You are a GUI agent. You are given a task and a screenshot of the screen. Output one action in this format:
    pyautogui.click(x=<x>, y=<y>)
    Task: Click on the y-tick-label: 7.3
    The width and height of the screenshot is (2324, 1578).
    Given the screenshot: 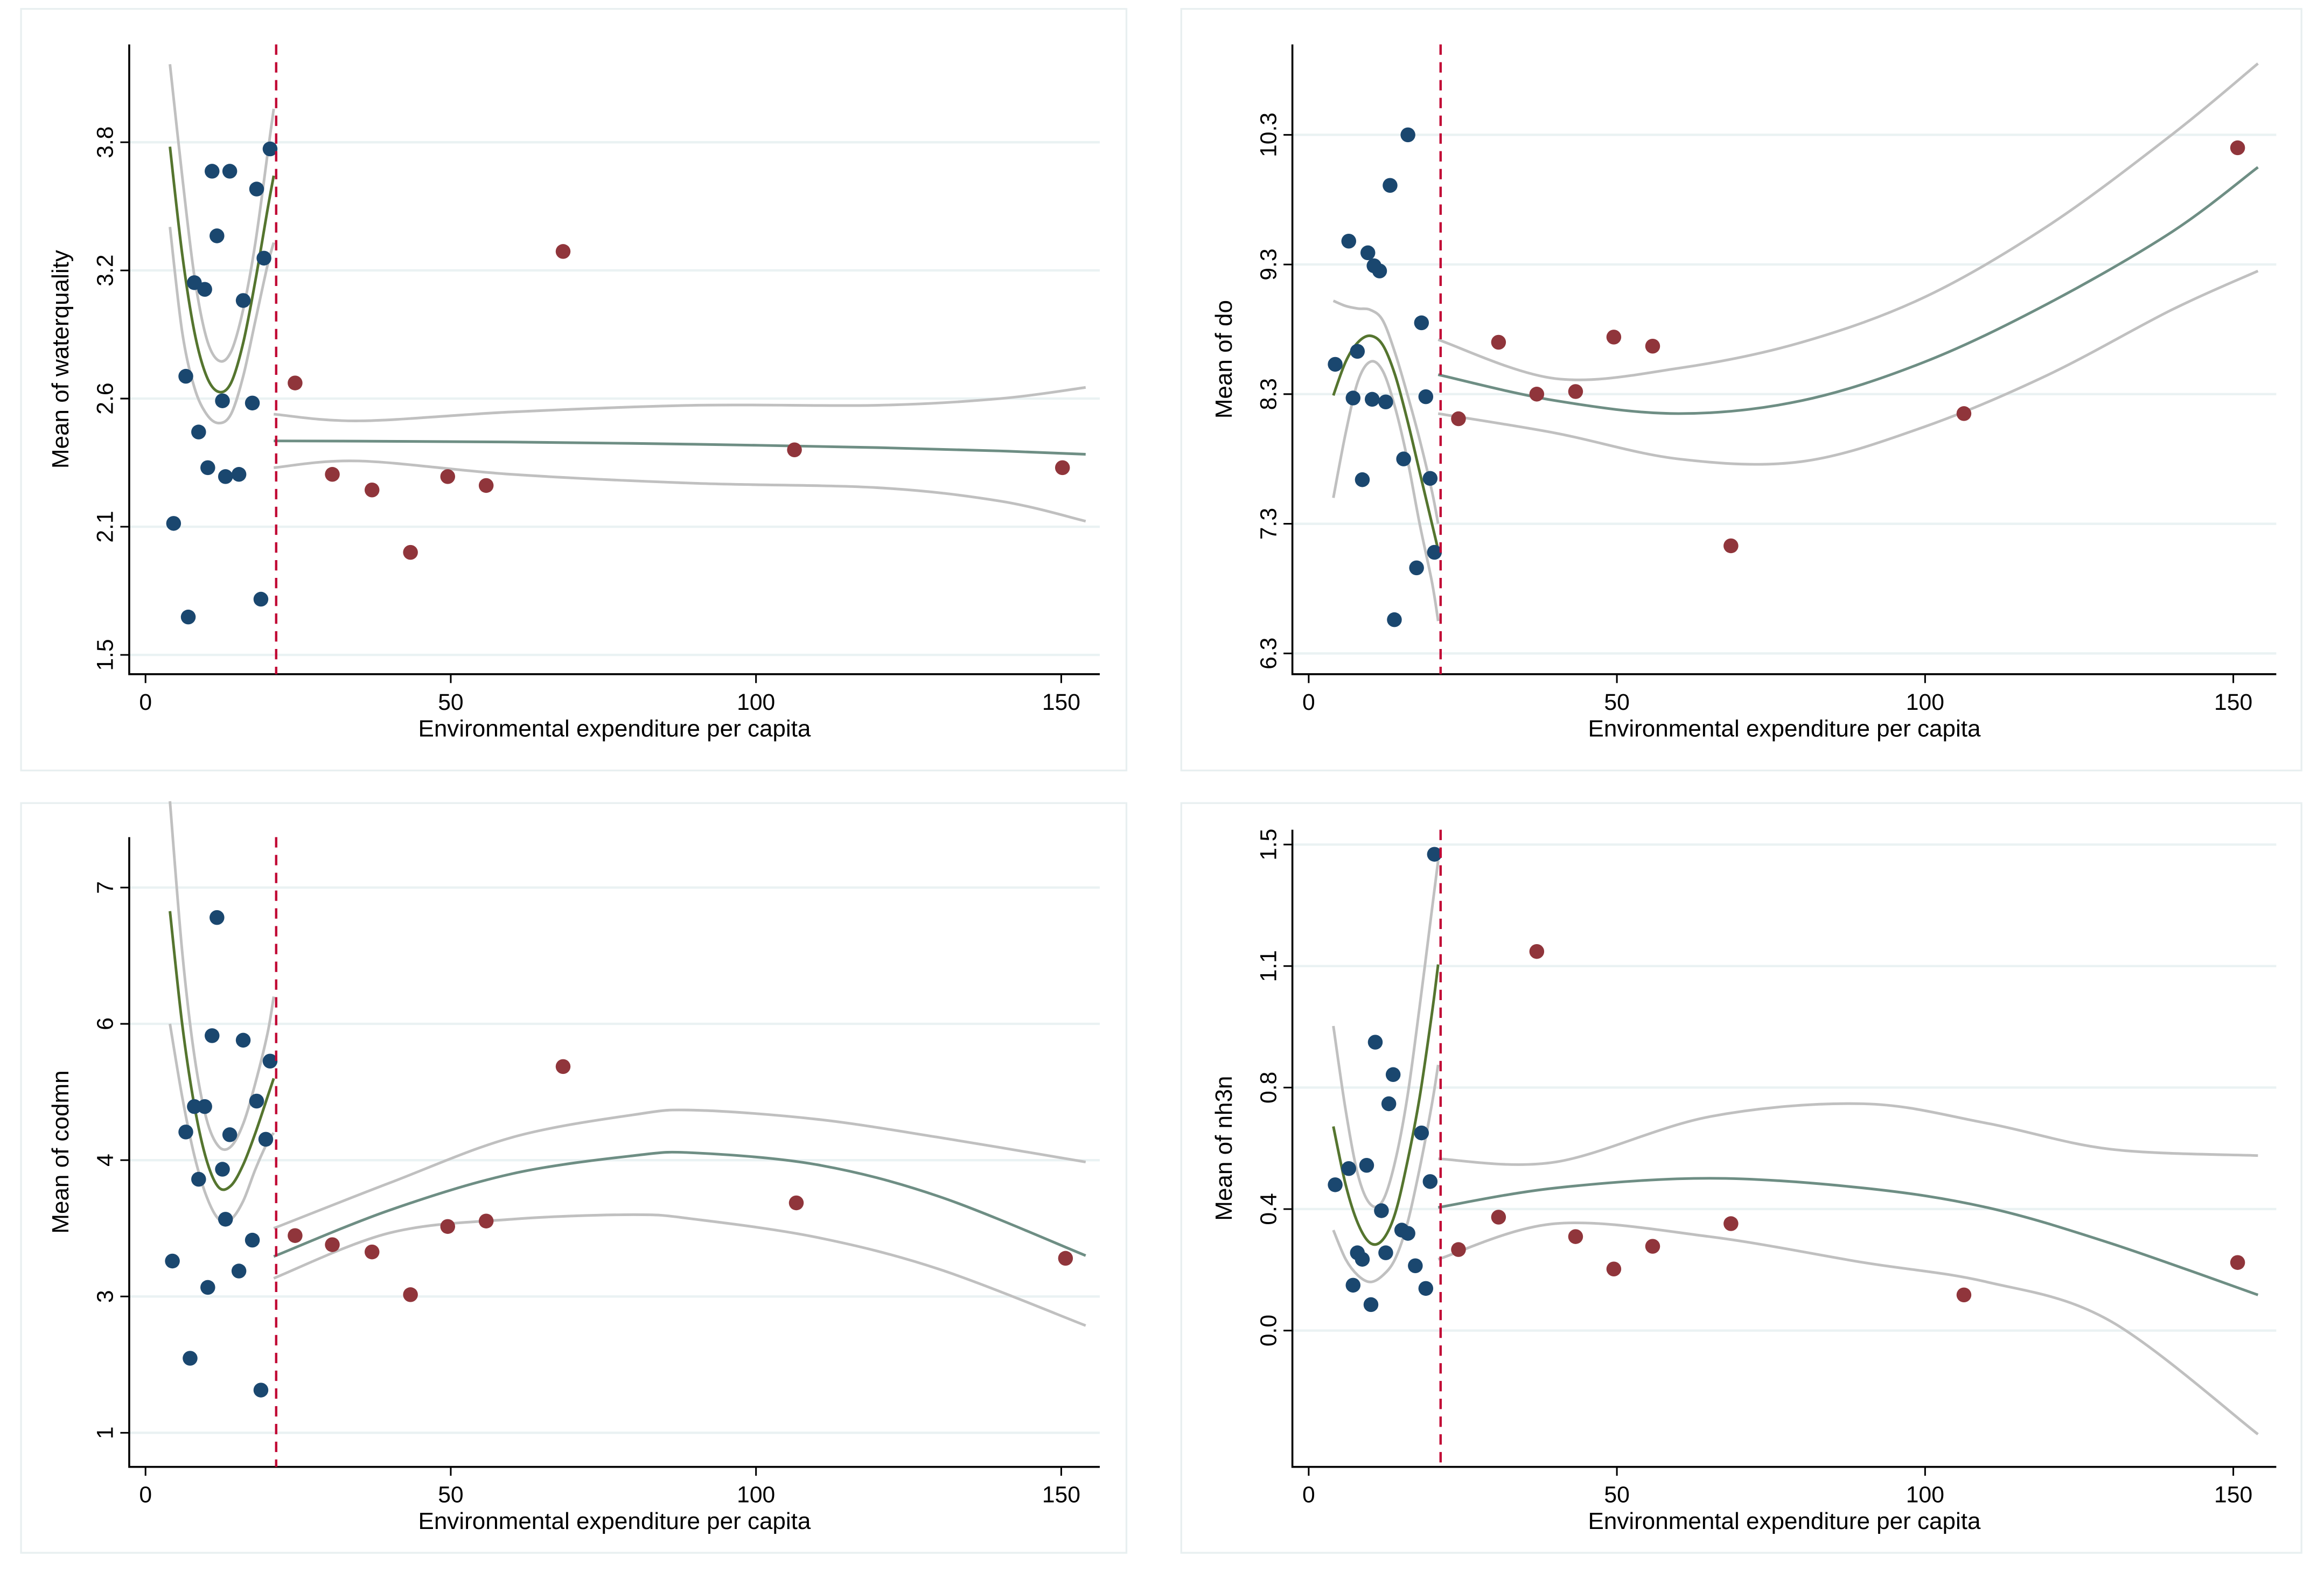 What is the action you would take?
    pyautogui.click(x=1268, y=524)
    